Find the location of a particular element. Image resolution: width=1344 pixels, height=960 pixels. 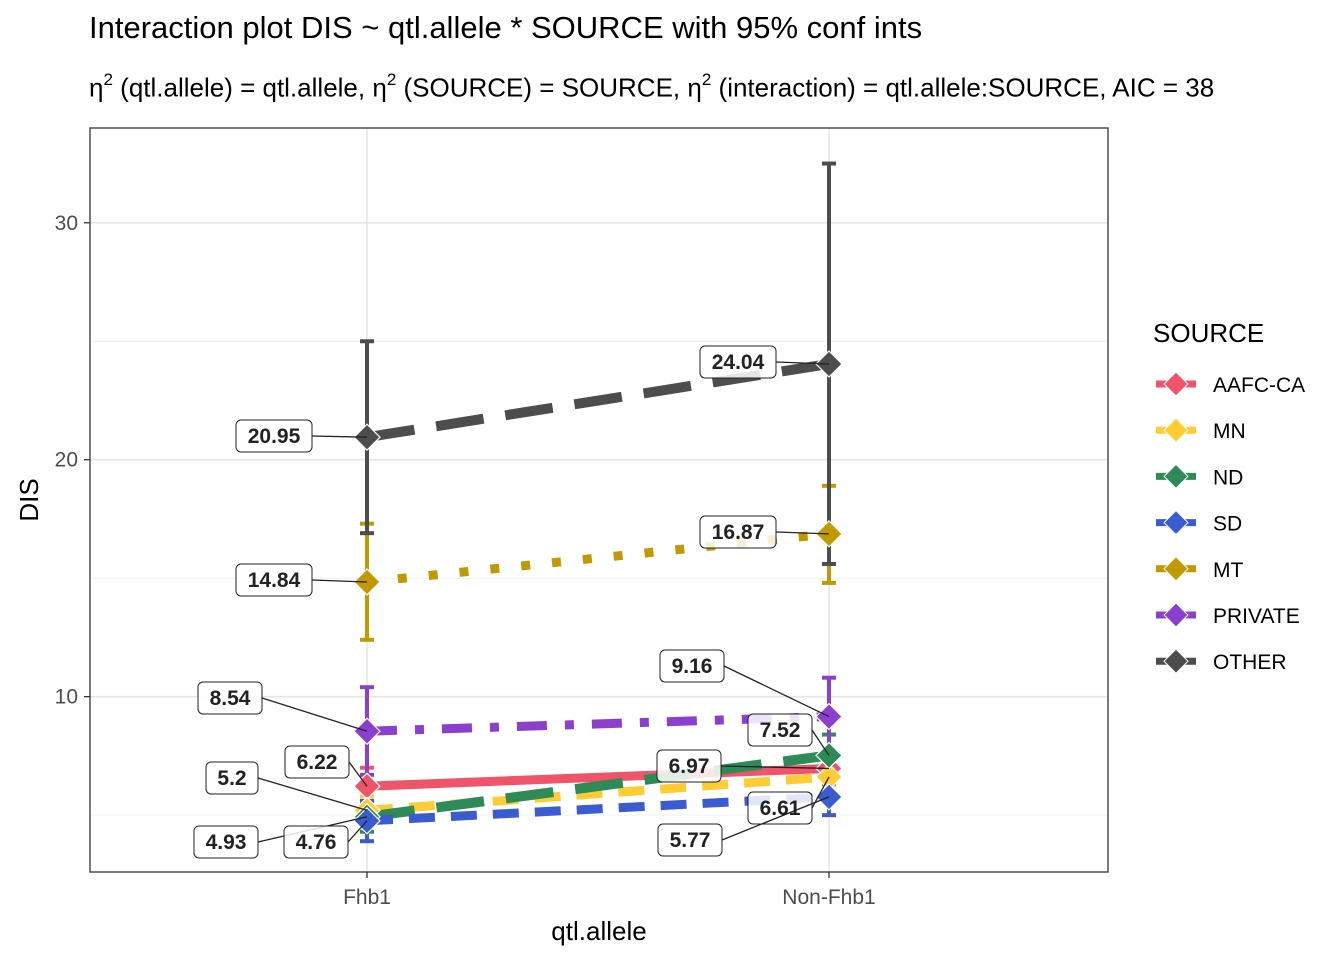

data-label-text: 6.97 is located at coordinates (689, 766).